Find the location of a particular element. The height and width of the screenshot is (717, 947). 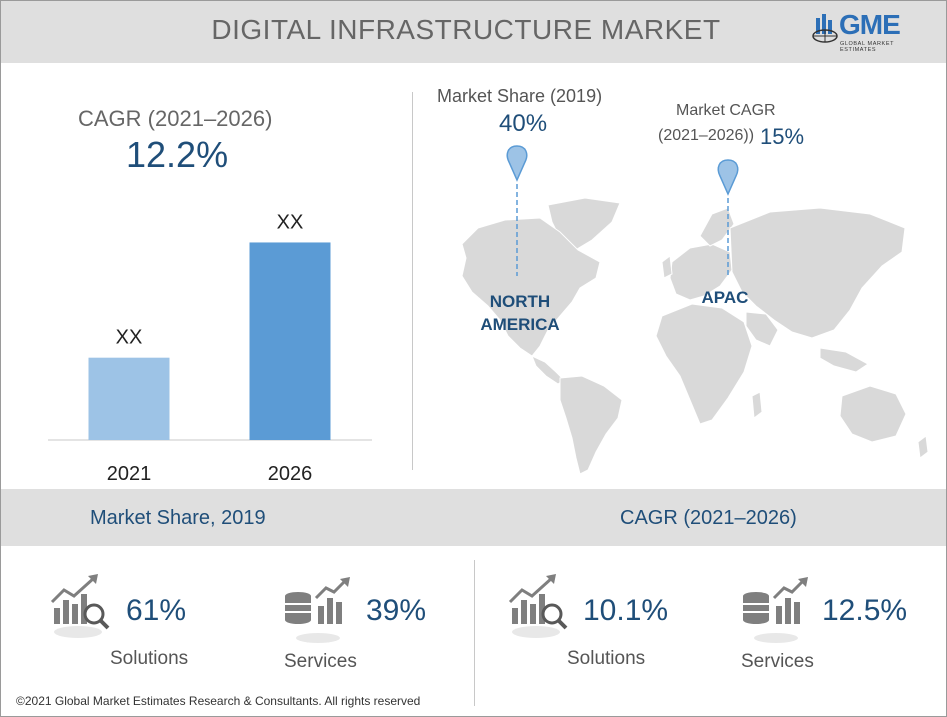

asia-shape is located at coordinates (817, 273).